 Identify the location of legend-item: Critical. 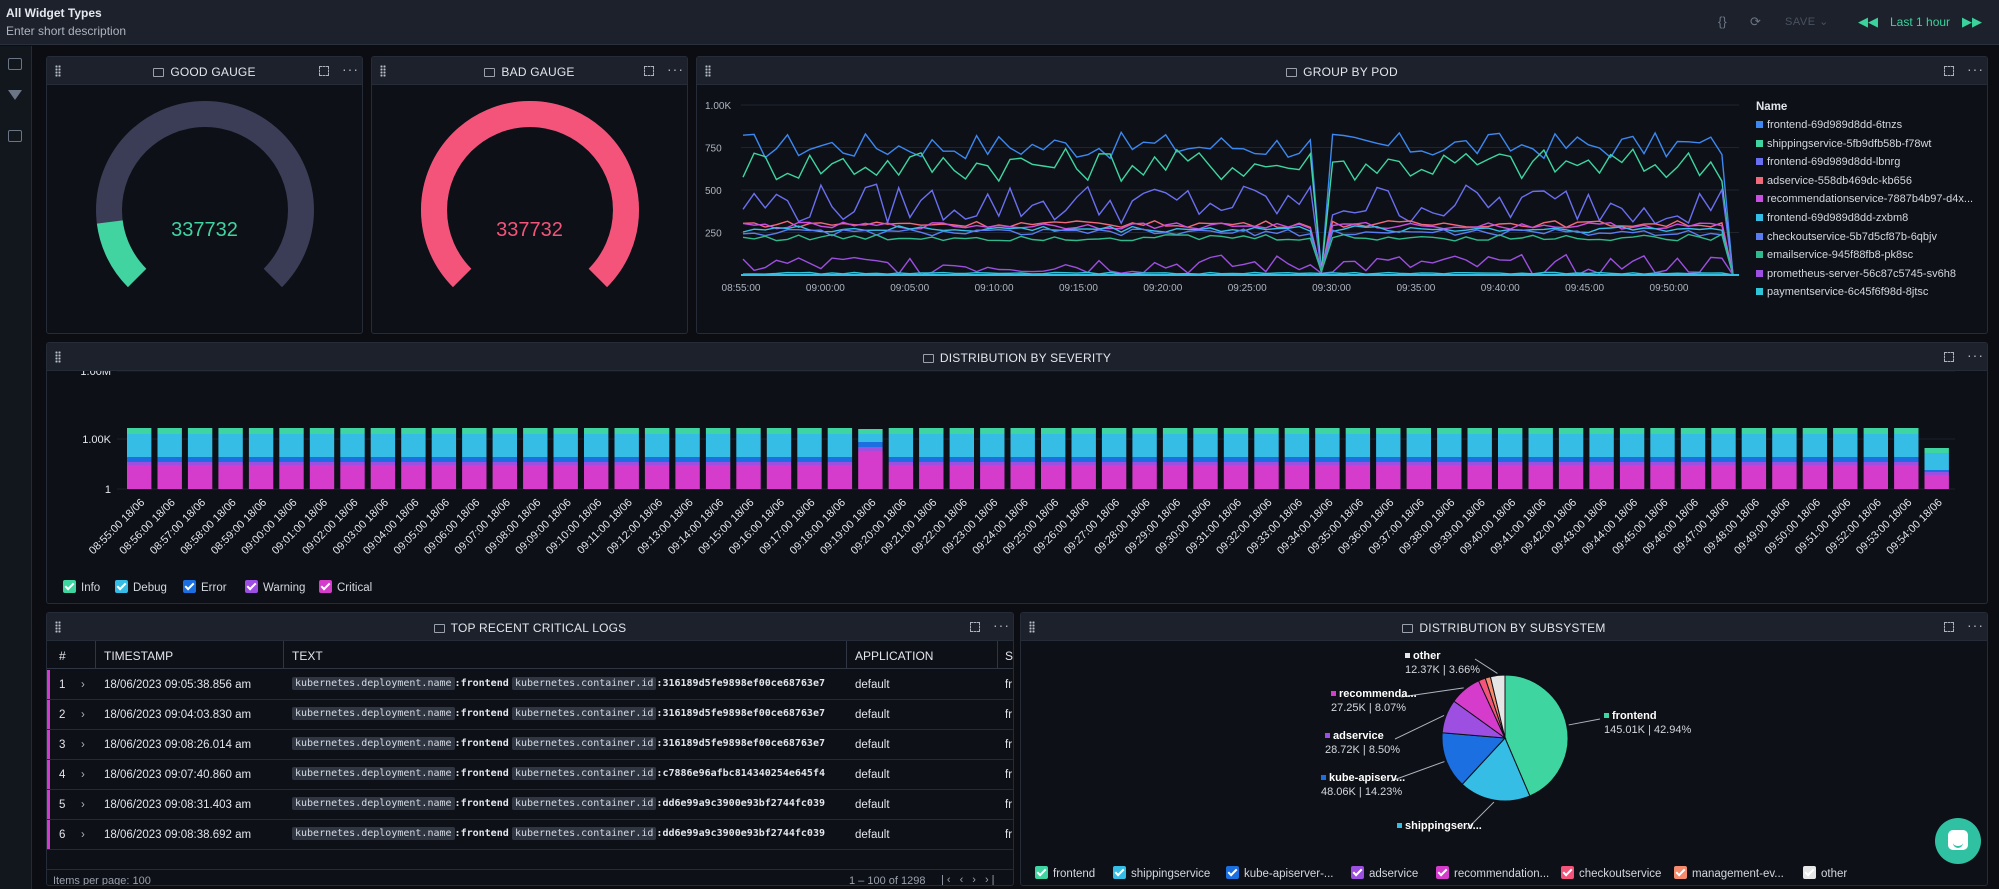
(345, 587).